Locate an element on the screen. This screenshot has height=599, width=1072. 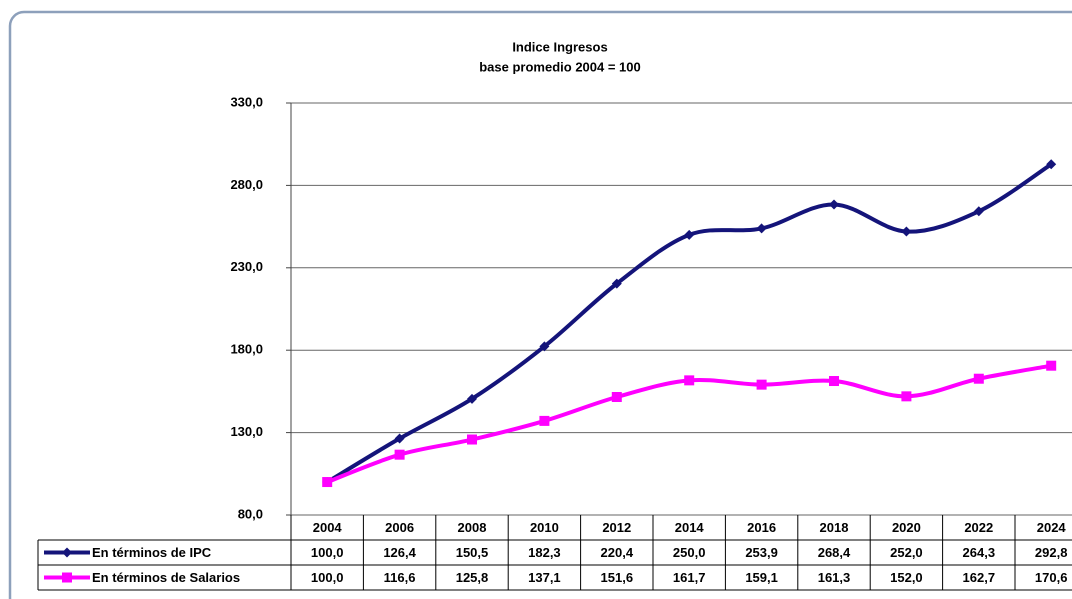
x-tick-label: 2022 is located at coordinates (978, 527).